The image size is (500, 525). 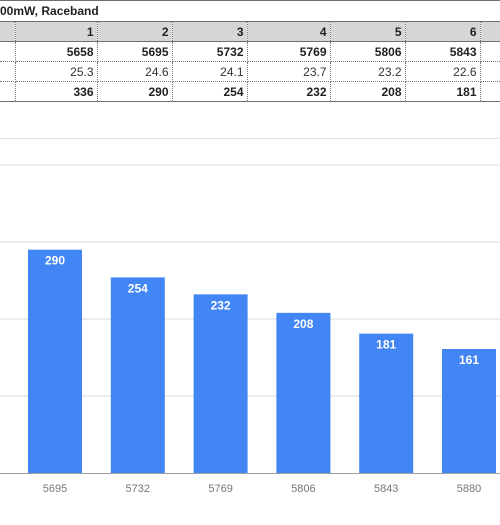 What do you see at coordinates (209, 91) in the screenshot?
I see `table-cell: 254` at bounding box center [209, 91].